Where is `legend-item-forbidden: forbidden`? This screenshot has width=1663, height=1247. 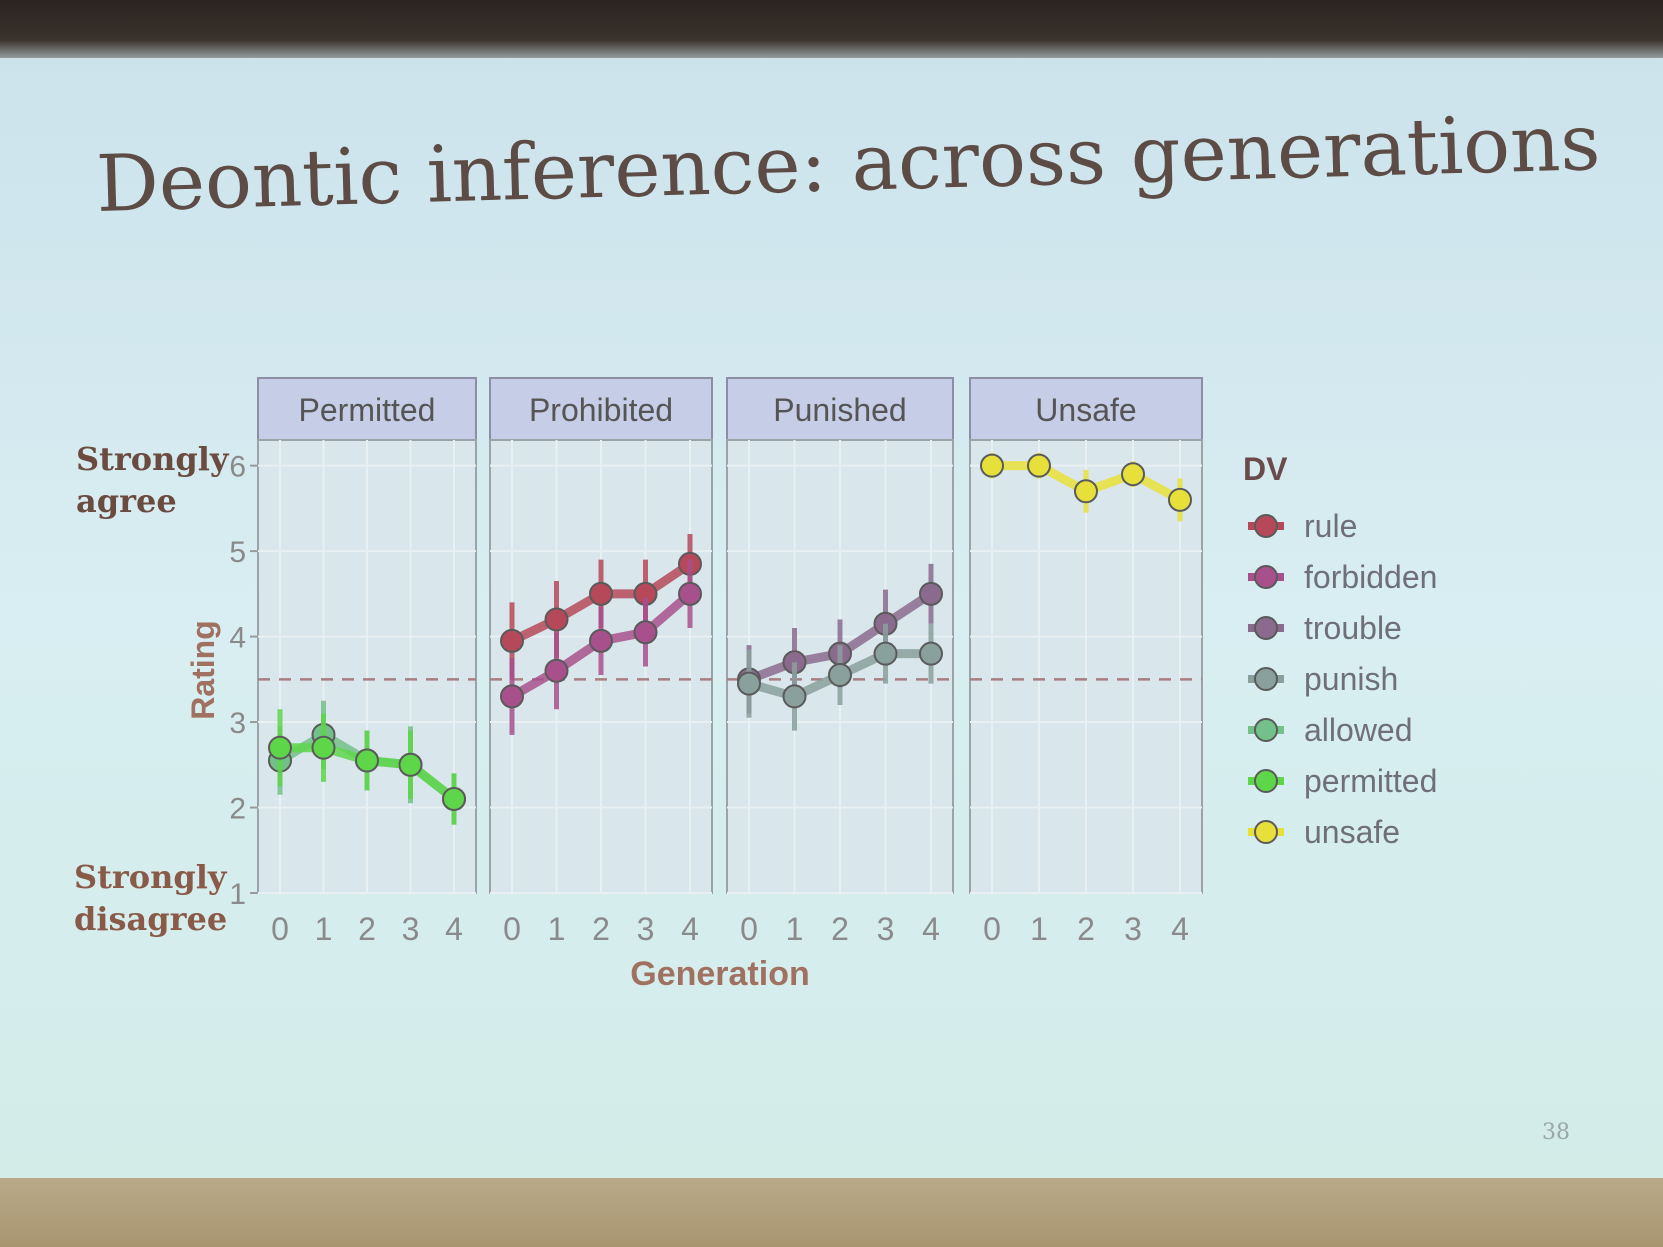 legend-item-forbidden: forbidden is located at coordinates (1342, 577).